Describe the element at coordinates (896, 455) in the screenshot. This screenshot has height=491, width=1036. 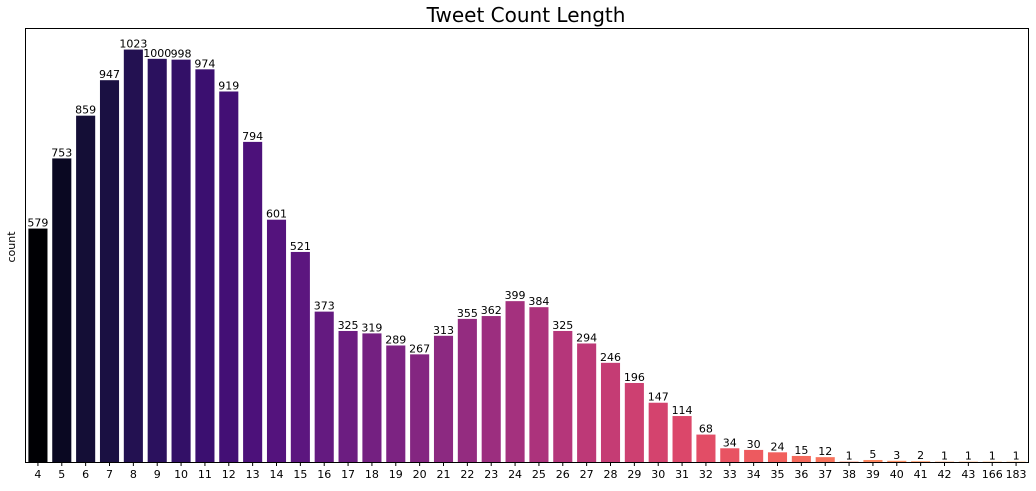
I see `data-label-40: 3` at that location.